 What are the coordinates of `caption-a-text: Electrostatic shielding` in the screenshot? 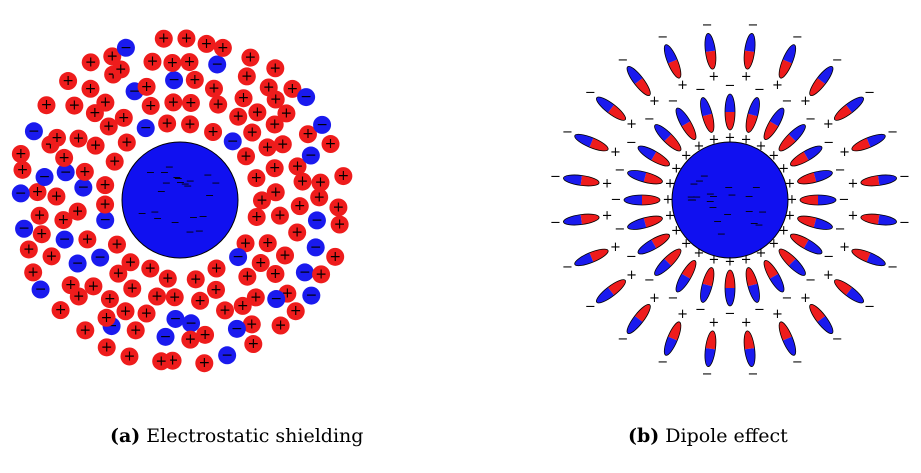 It's located at (255, 436).